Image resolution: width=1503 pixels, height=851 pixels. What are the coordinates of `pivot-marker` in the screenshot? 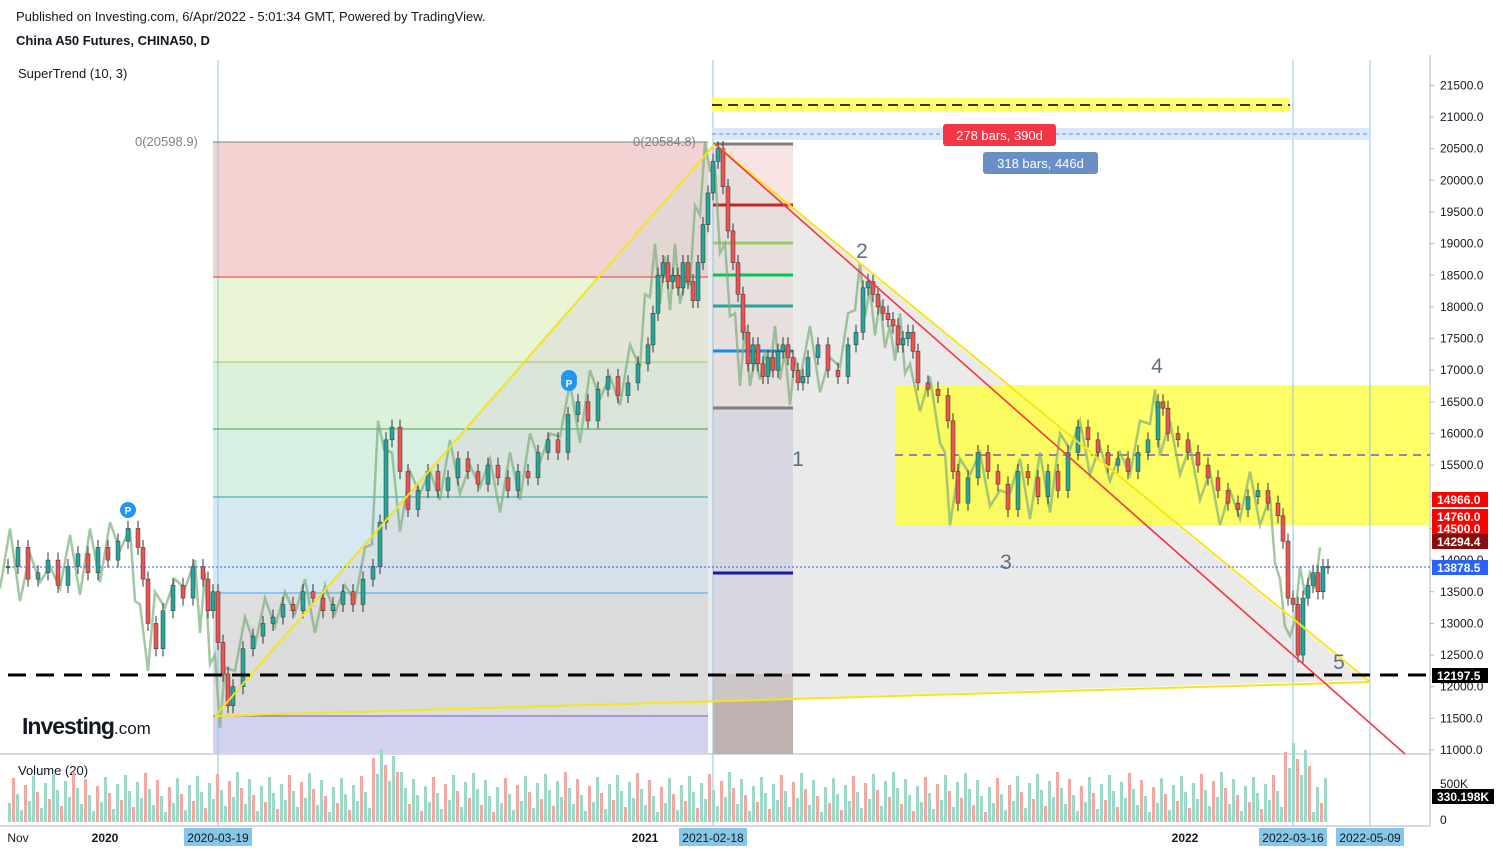 It's located at (569, 383).